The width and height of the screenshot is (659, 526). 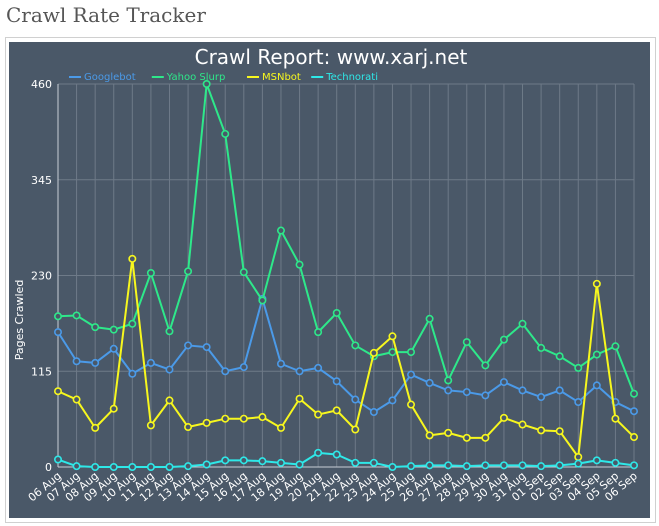 I want to click on legend: Googlebot Yahoo Slurp MSNbot Technorati, so click(x=223, y=77).